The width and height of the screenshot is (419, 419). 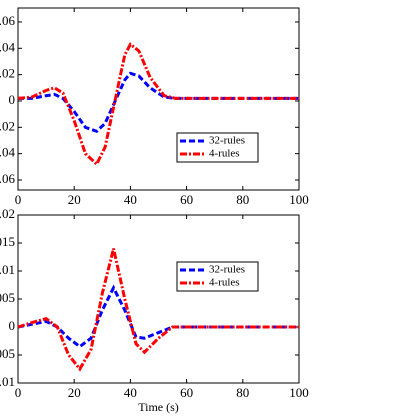 What do you see at coordinates (158, 407) in the screenshot?
I see `x-axis-label: Time (s)` at bounding box center [158, 407].